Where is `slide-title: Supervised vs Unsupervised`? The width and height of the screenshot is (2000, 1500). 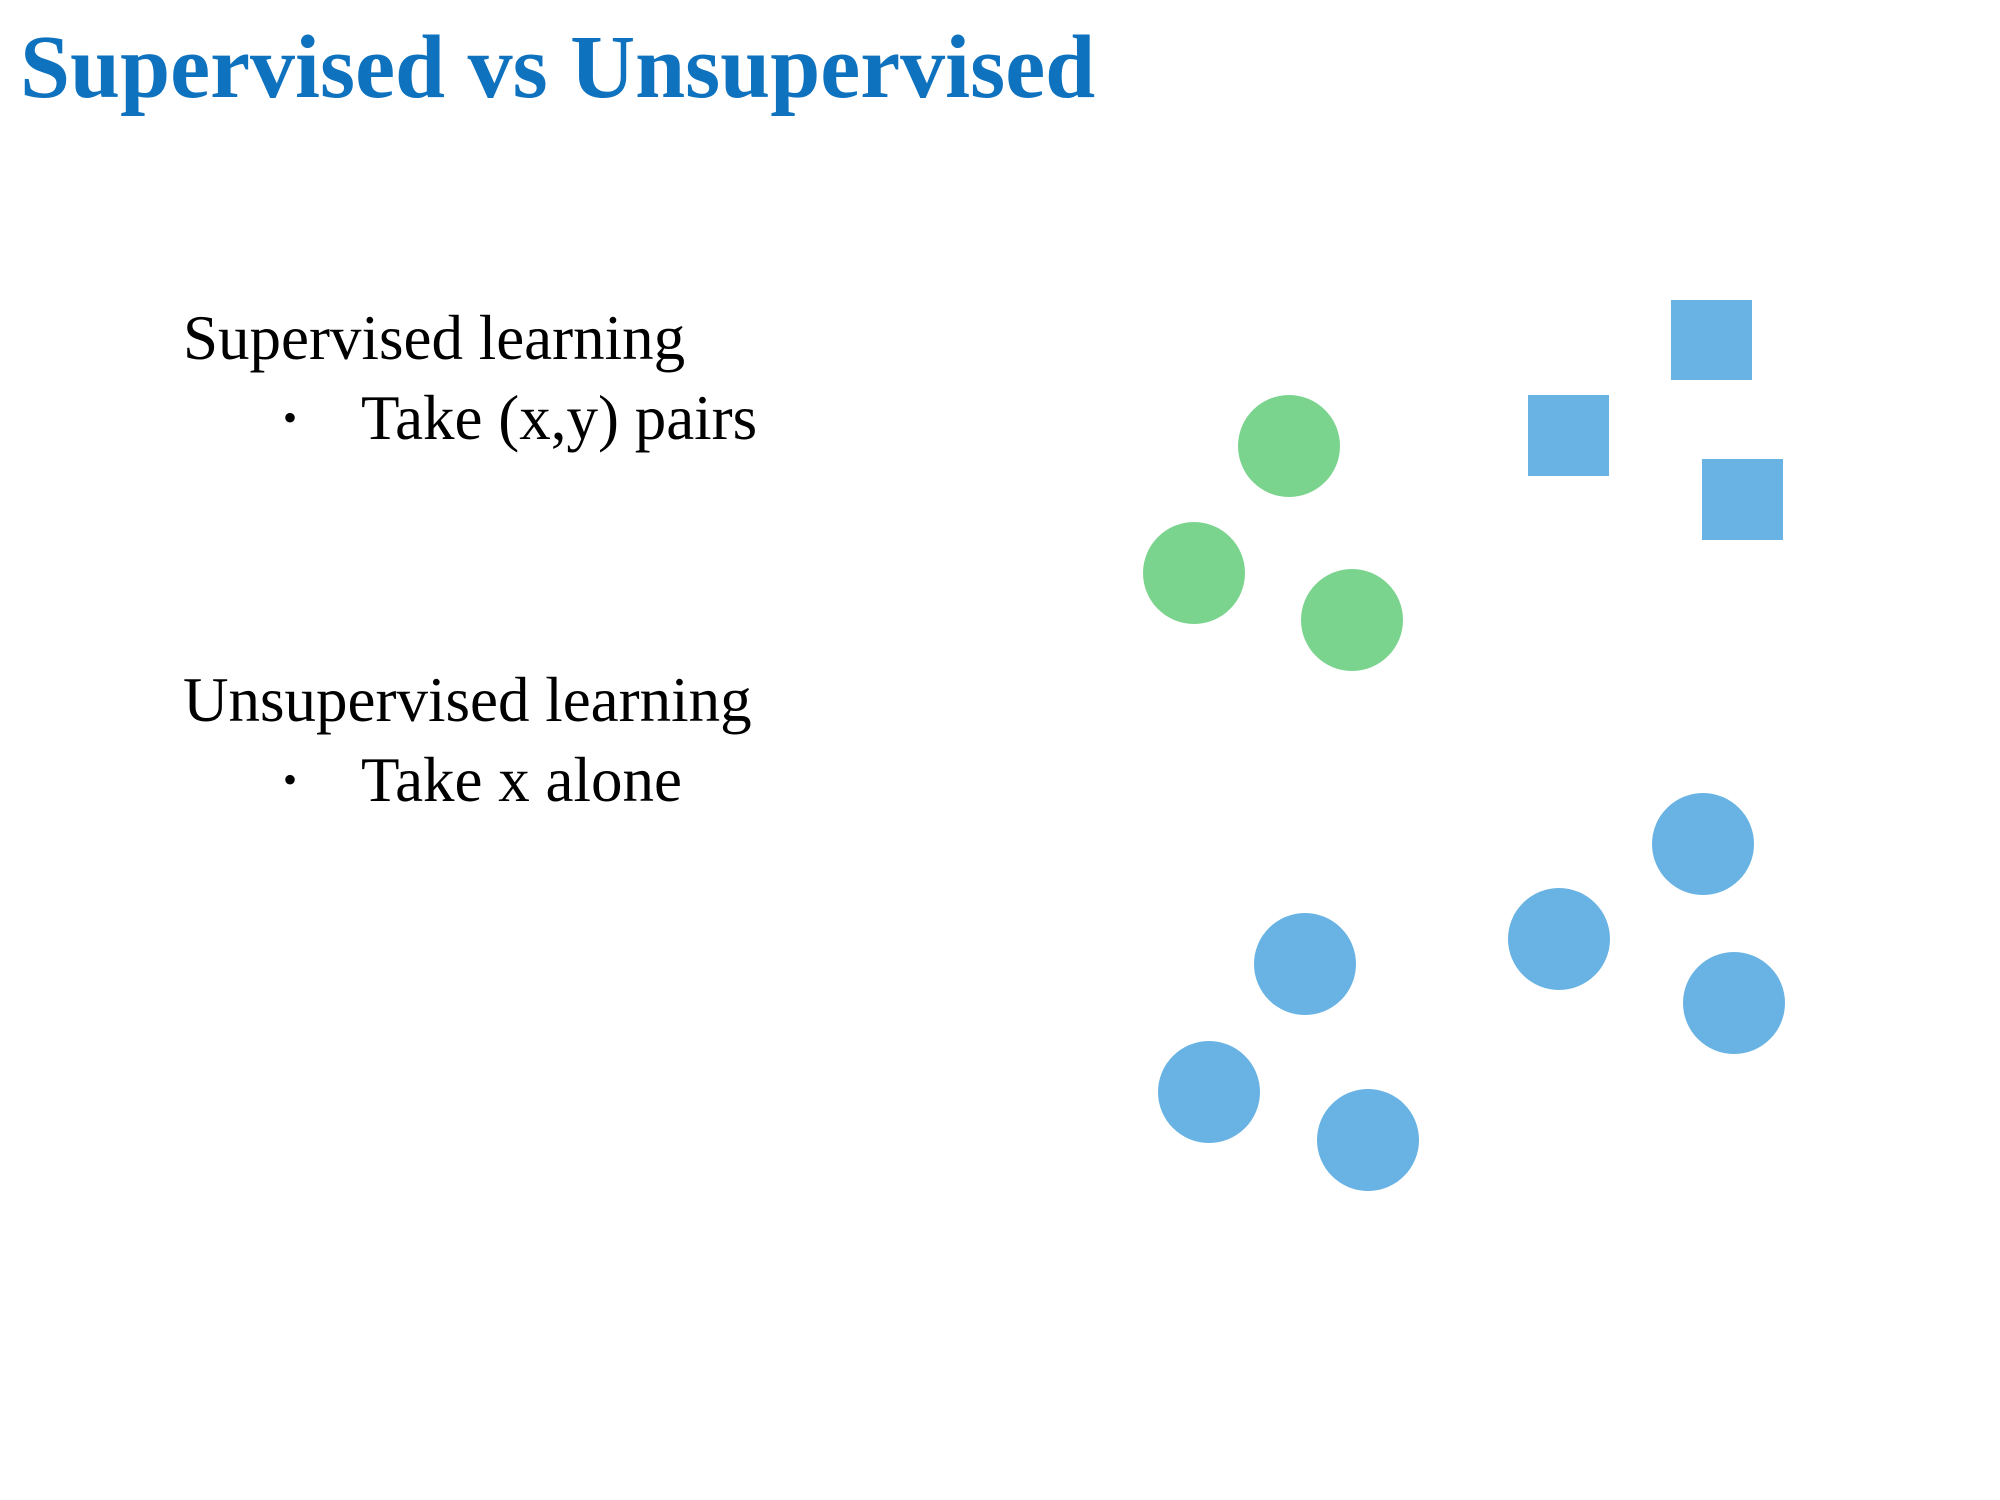
slide-title: Supervised vs Unsupervised is located at coordinates (558, 67).